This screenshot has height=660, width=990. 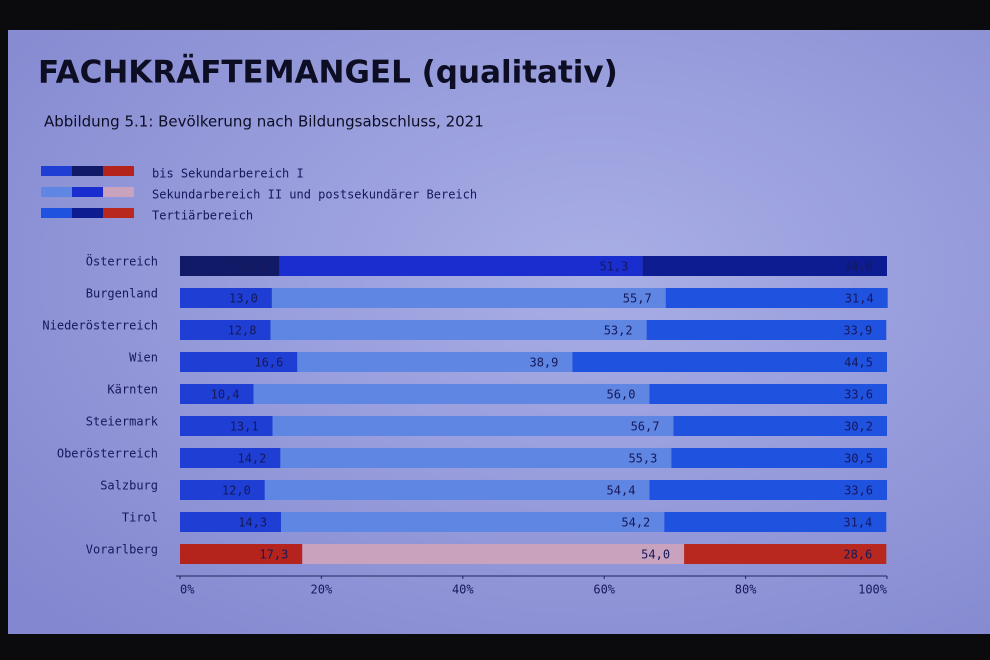 I want to click on y-tick-label: Niederösterreich, so click(x=100, y=326).